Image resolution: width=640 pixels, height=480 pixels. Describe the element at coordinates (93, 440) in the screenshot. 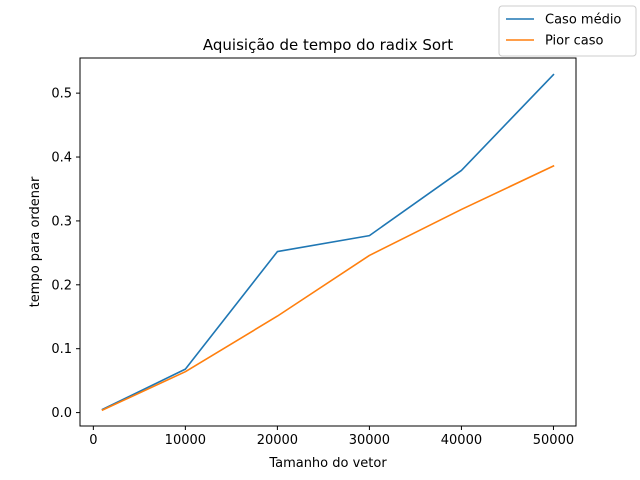

I see `x-tick-label: 0` at that location.